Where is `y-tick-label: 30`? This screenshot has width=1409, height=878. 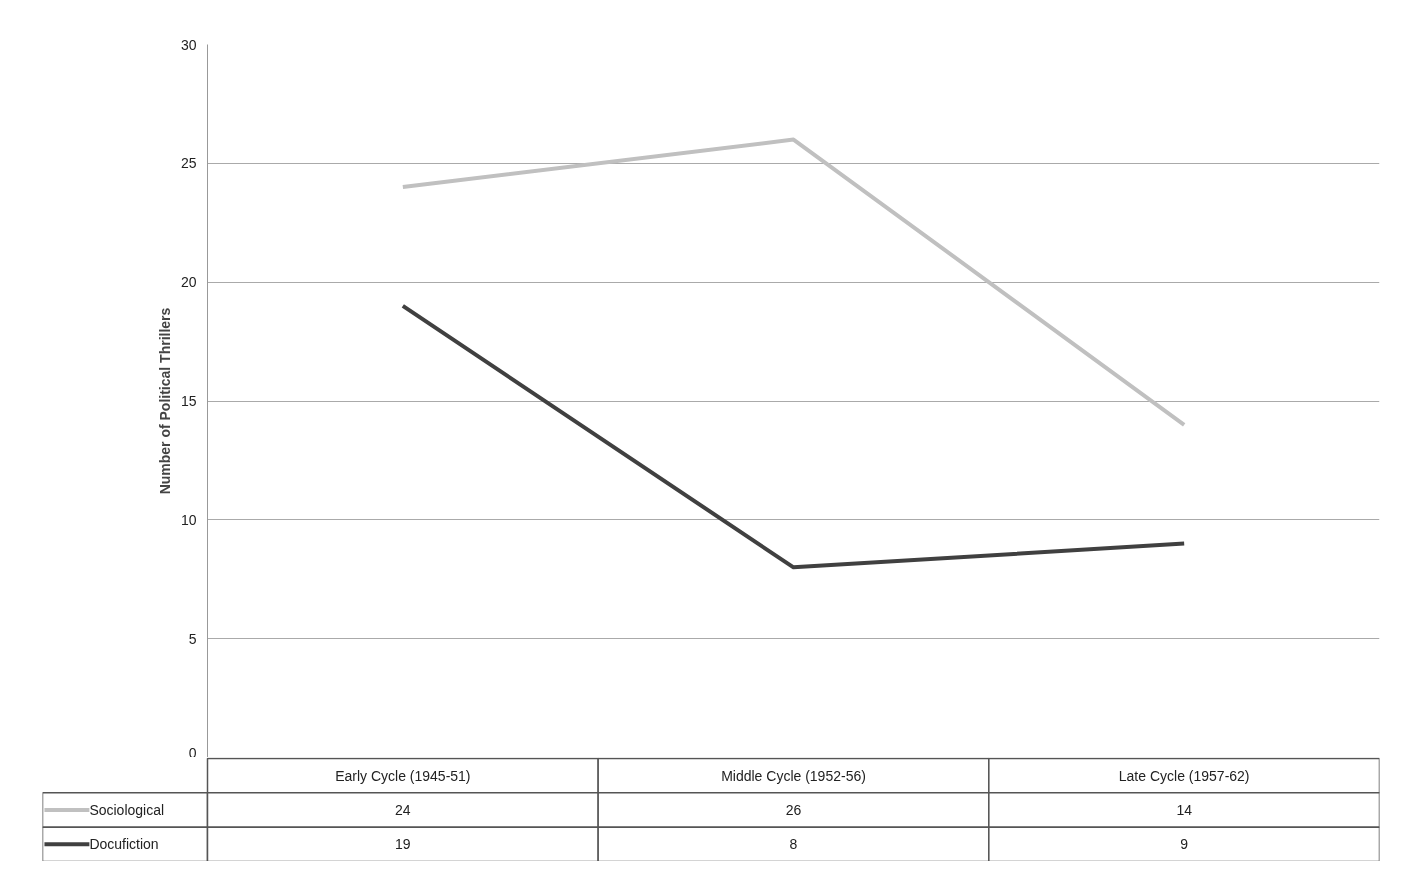 y-tick-label: 30 is located at coordinates (188, 44).